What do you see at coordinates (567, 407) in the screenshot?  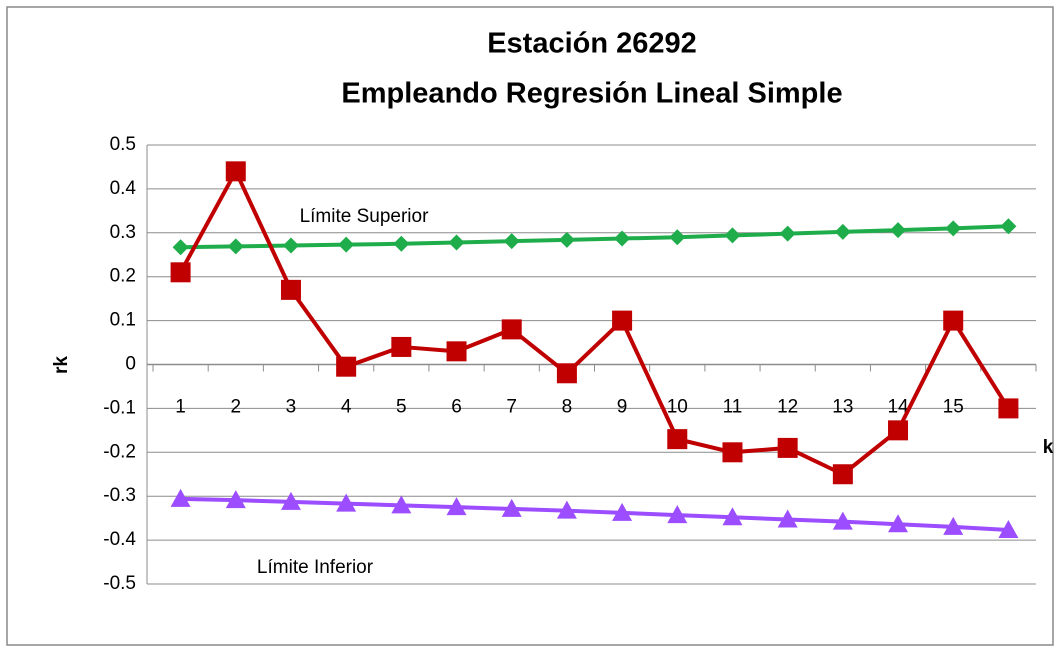 I see `x-tick-label: 8` at bounding box center [567, 407].